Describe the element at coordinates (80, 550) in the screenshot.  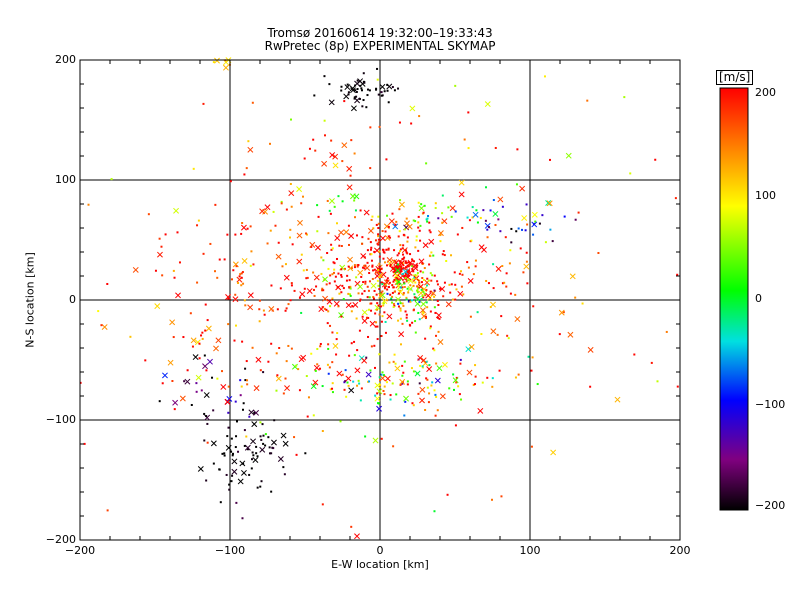
I see `x-tick-label: −200` at that location.